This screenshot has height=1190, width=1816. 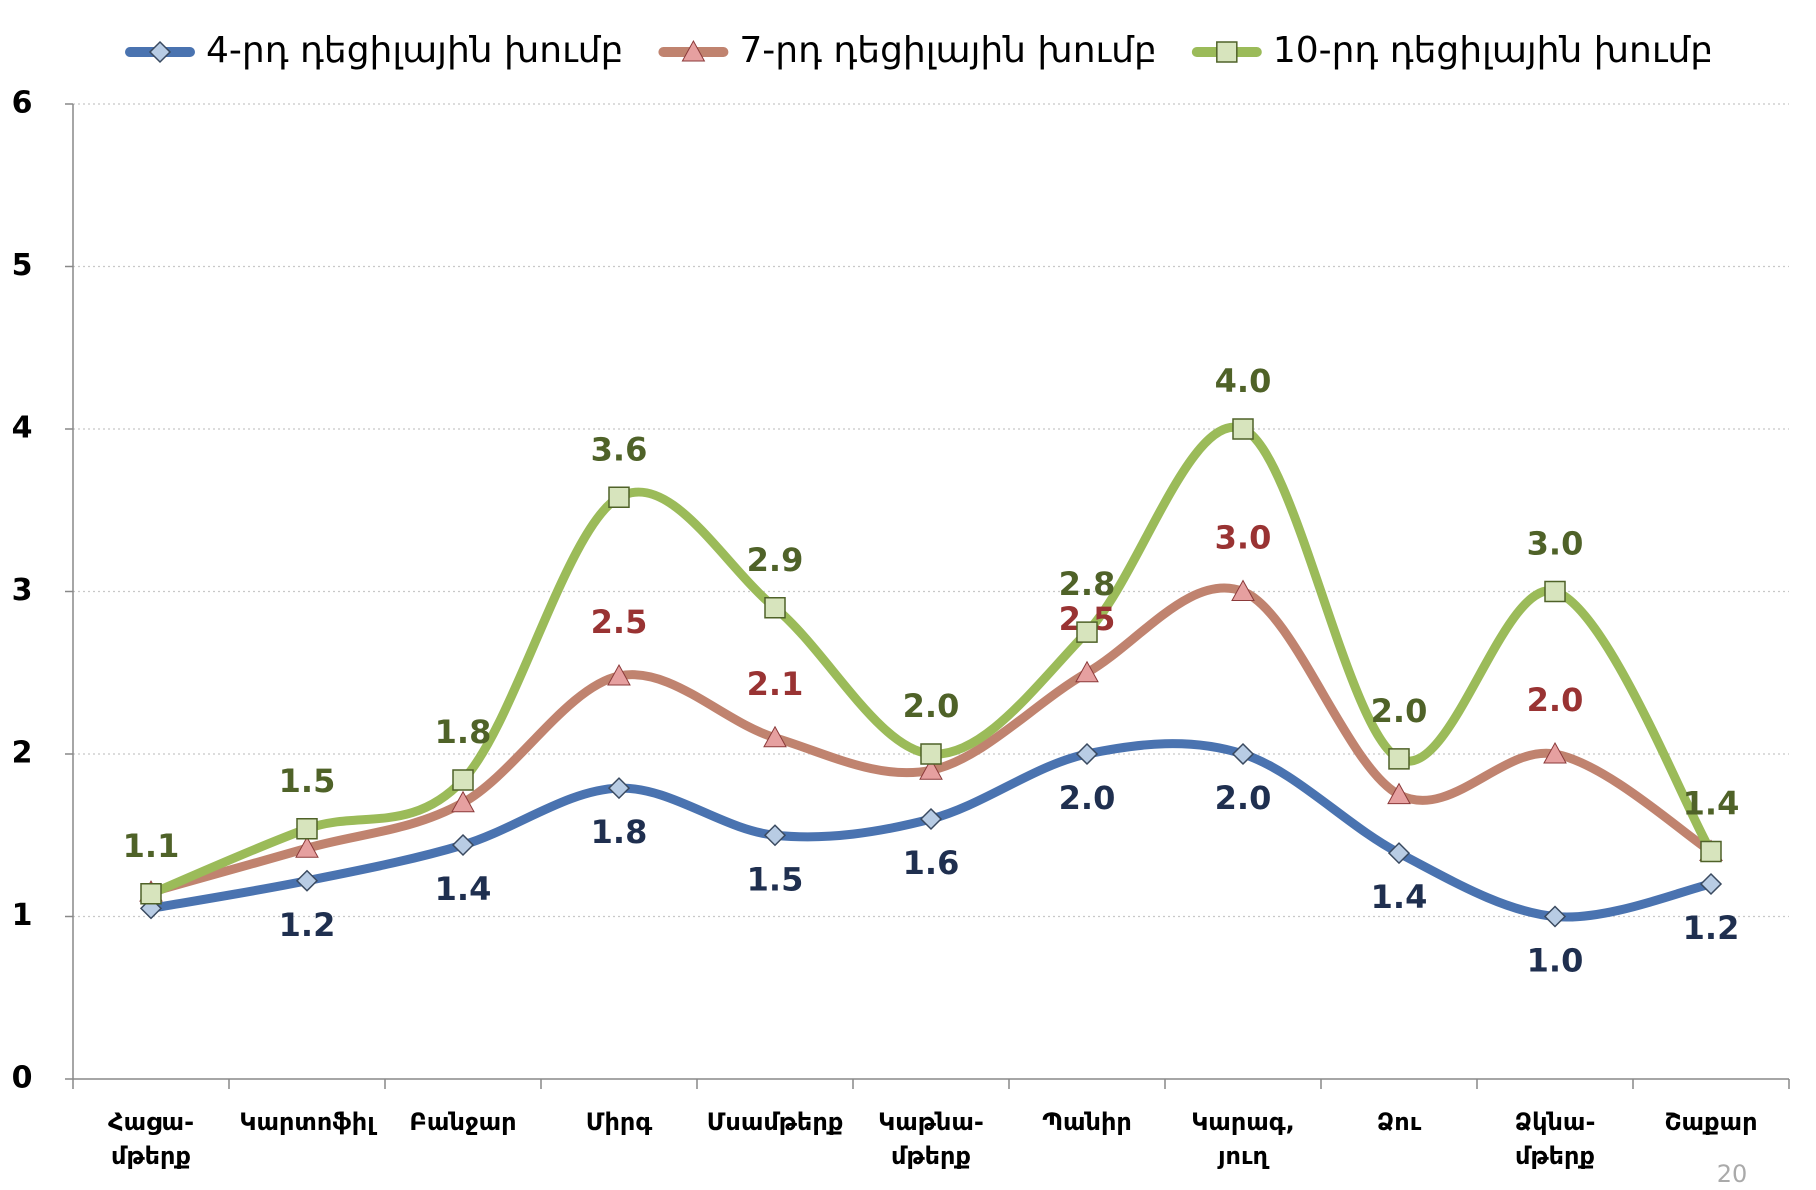 I want to click on data-label: 2.8, so click(x=1087, y=584).